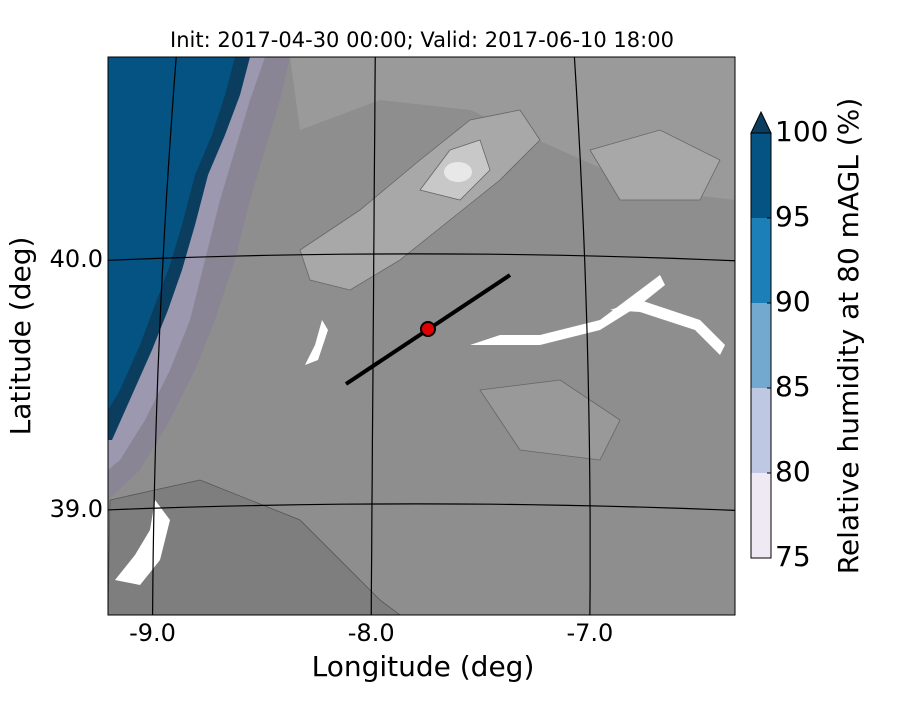 The height and width of the screenshot is (704, 900). I want to click on colorbar-tick-label: 80, so click(793, 471).